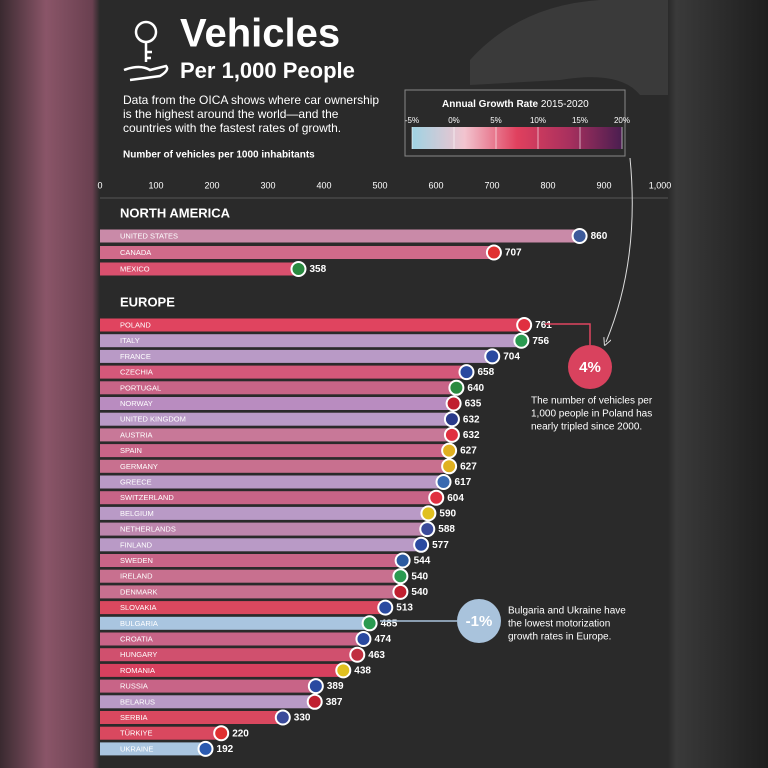 This screenshot has width=768, height=768. Describe the element at coordinates (139, 466) in the screenshot. I see `bar-category-label: GERMANY` at that location.